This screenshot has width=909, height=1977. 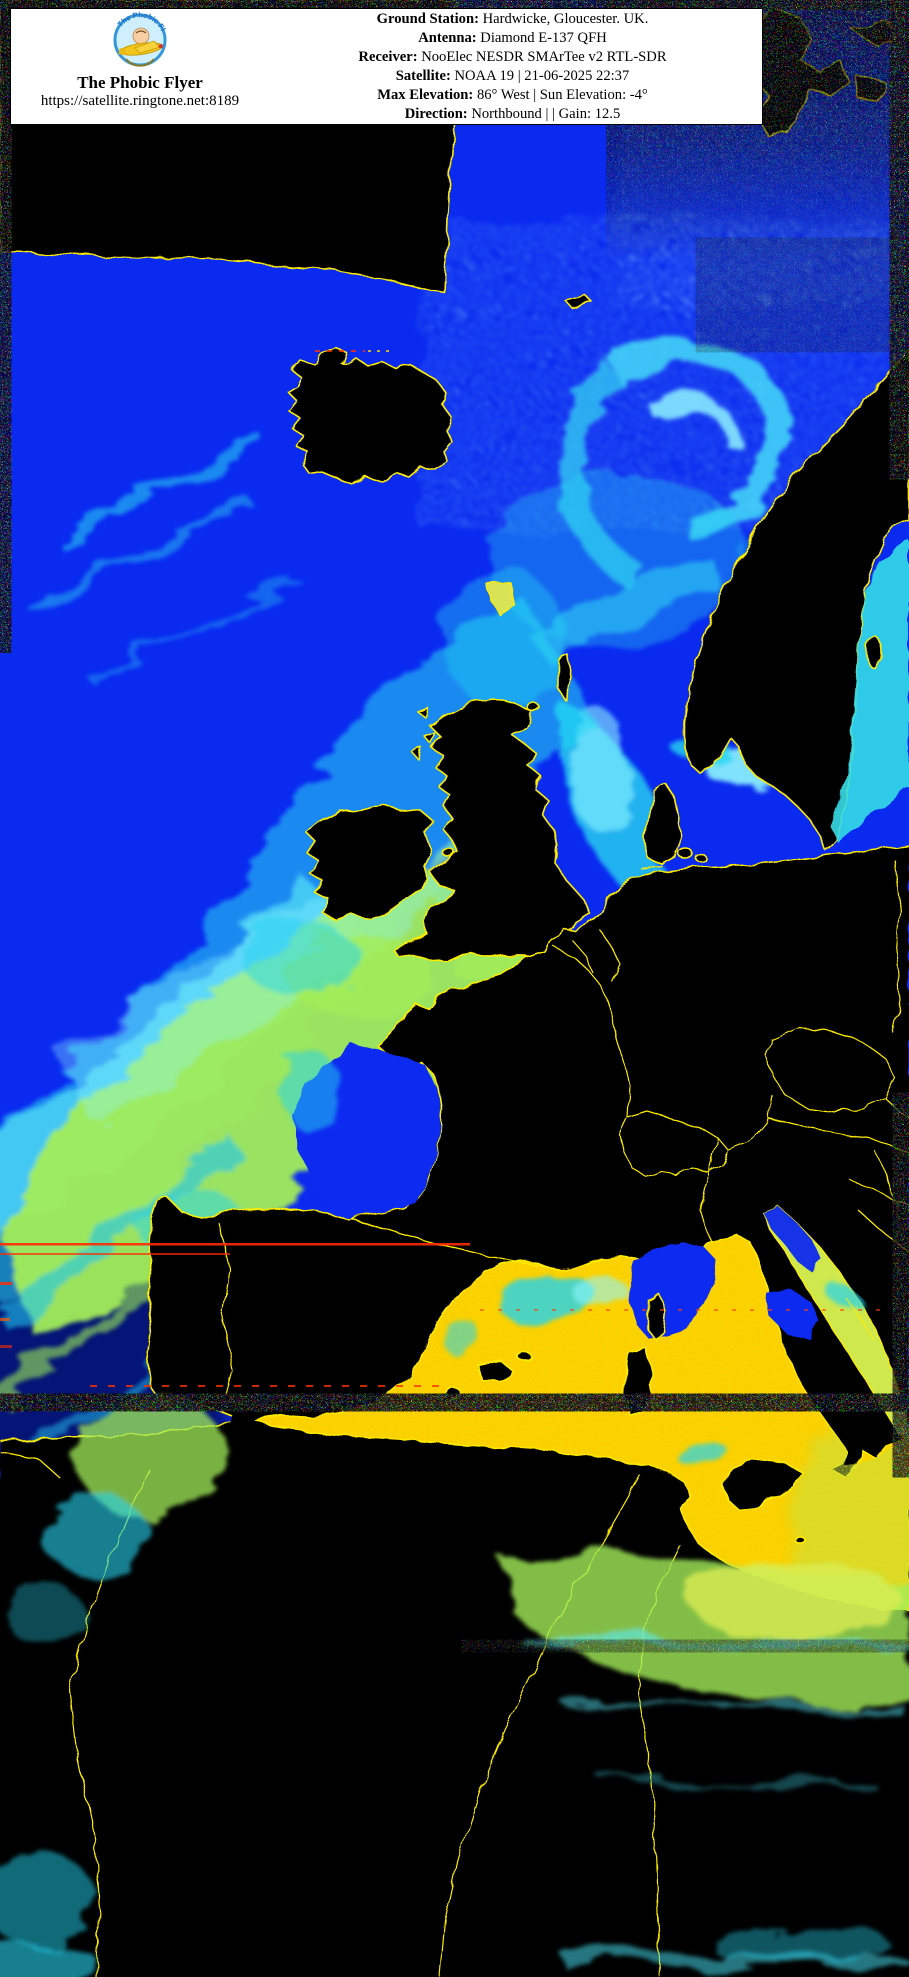 What do you see at coordinates (5, 320) in the screenshot?
I see `left-telemetry-noise-column` at bounding box center [5, 320].